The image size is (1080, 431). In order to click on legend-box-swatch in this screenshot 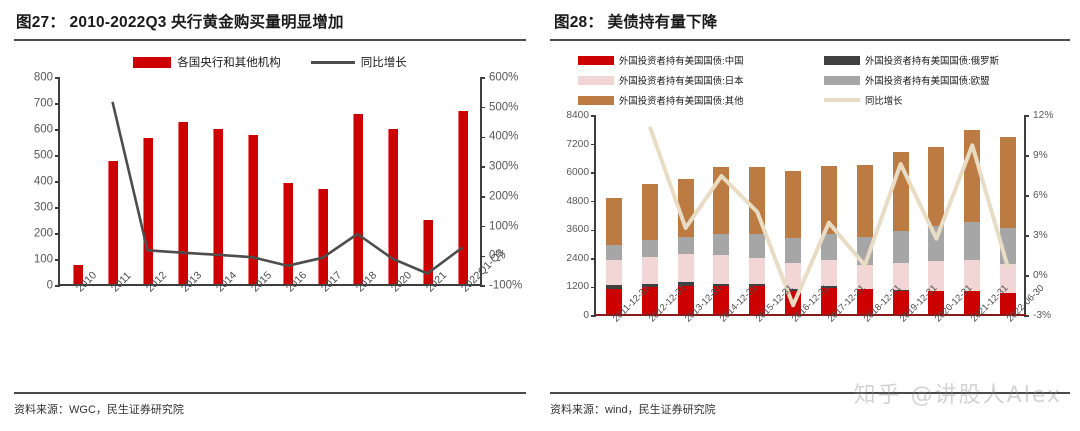, I will do `click(842, 80)`.